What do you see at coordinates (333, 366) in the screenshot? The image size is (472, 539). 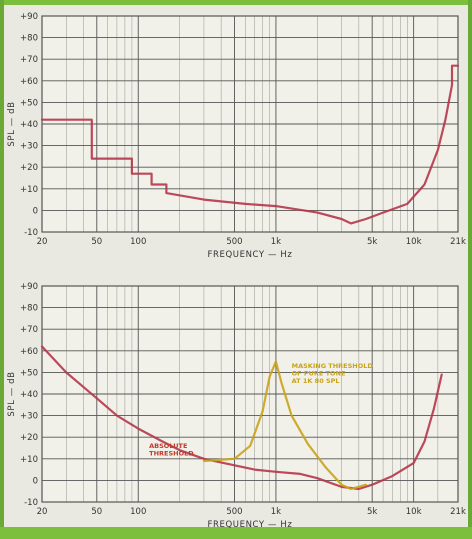 I see `annotation-line: MASKING THRESHOLD` at bounding box center [333, 366].